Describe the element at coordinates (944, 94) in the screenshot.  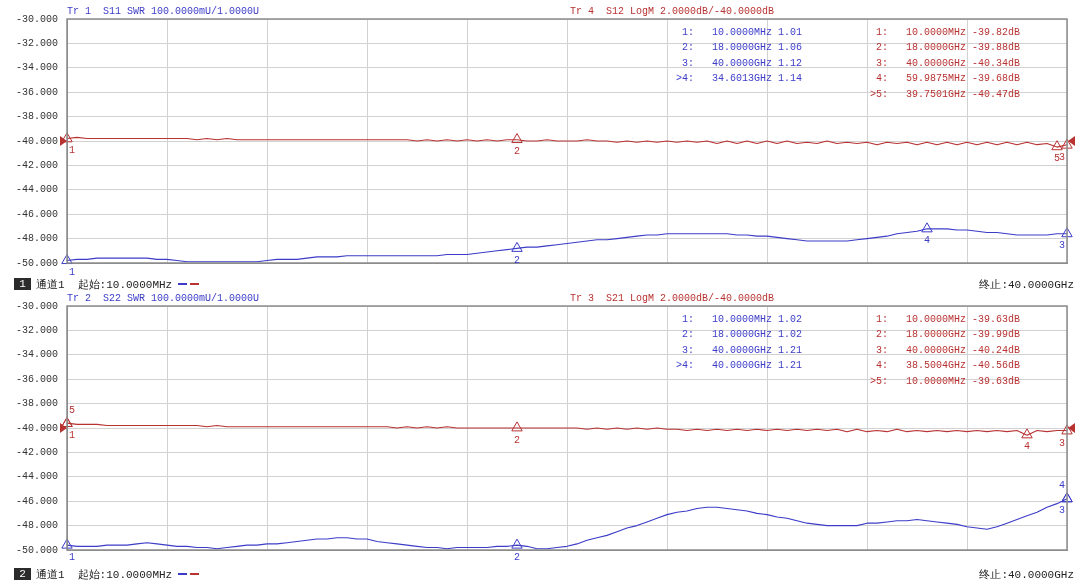
I see `annotation: >5: 39.7501GHz -40.47dB` at that location.